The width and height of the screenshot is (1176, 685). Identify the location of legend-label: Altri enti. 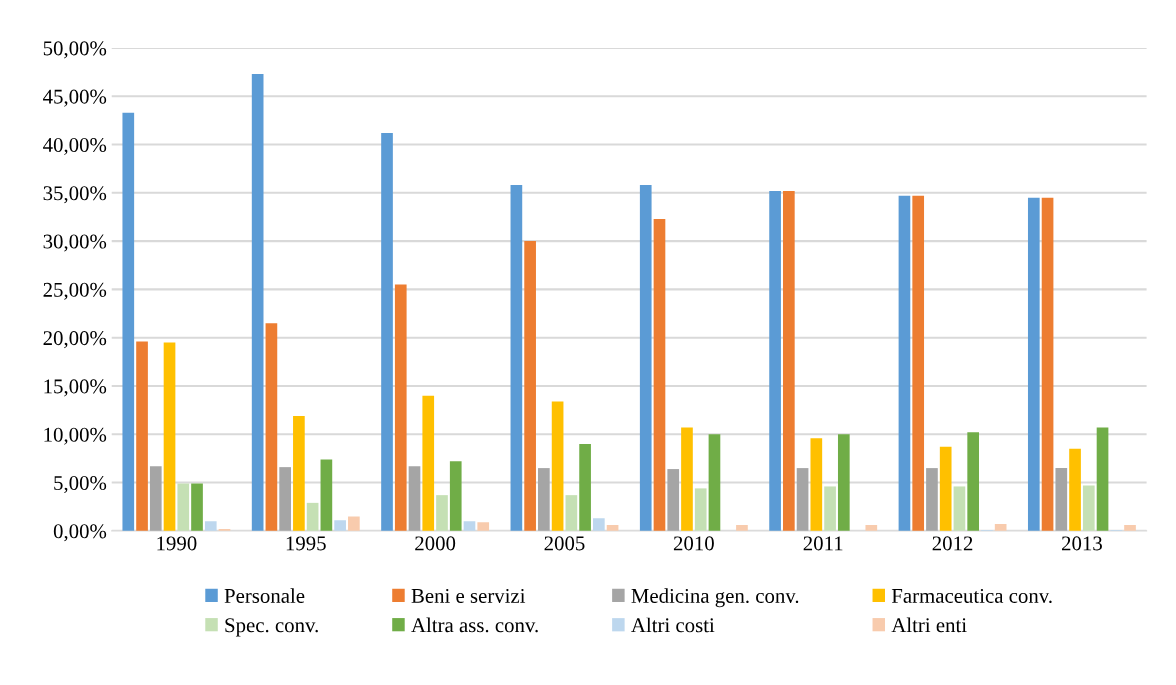
(929, 625).